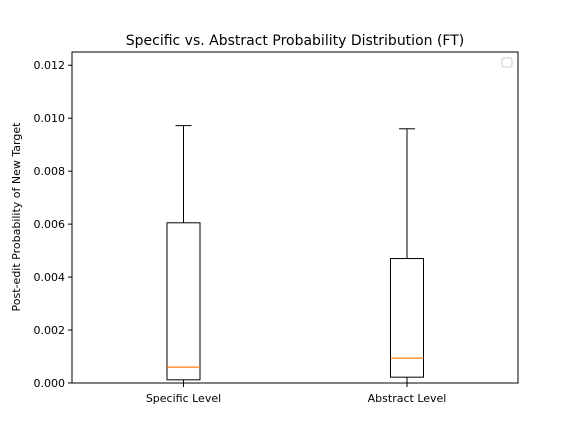 Image resolution: width=576 pixels, height=432 pixels. I want to click on y-tick-label: 0.002, so click(50, 330).